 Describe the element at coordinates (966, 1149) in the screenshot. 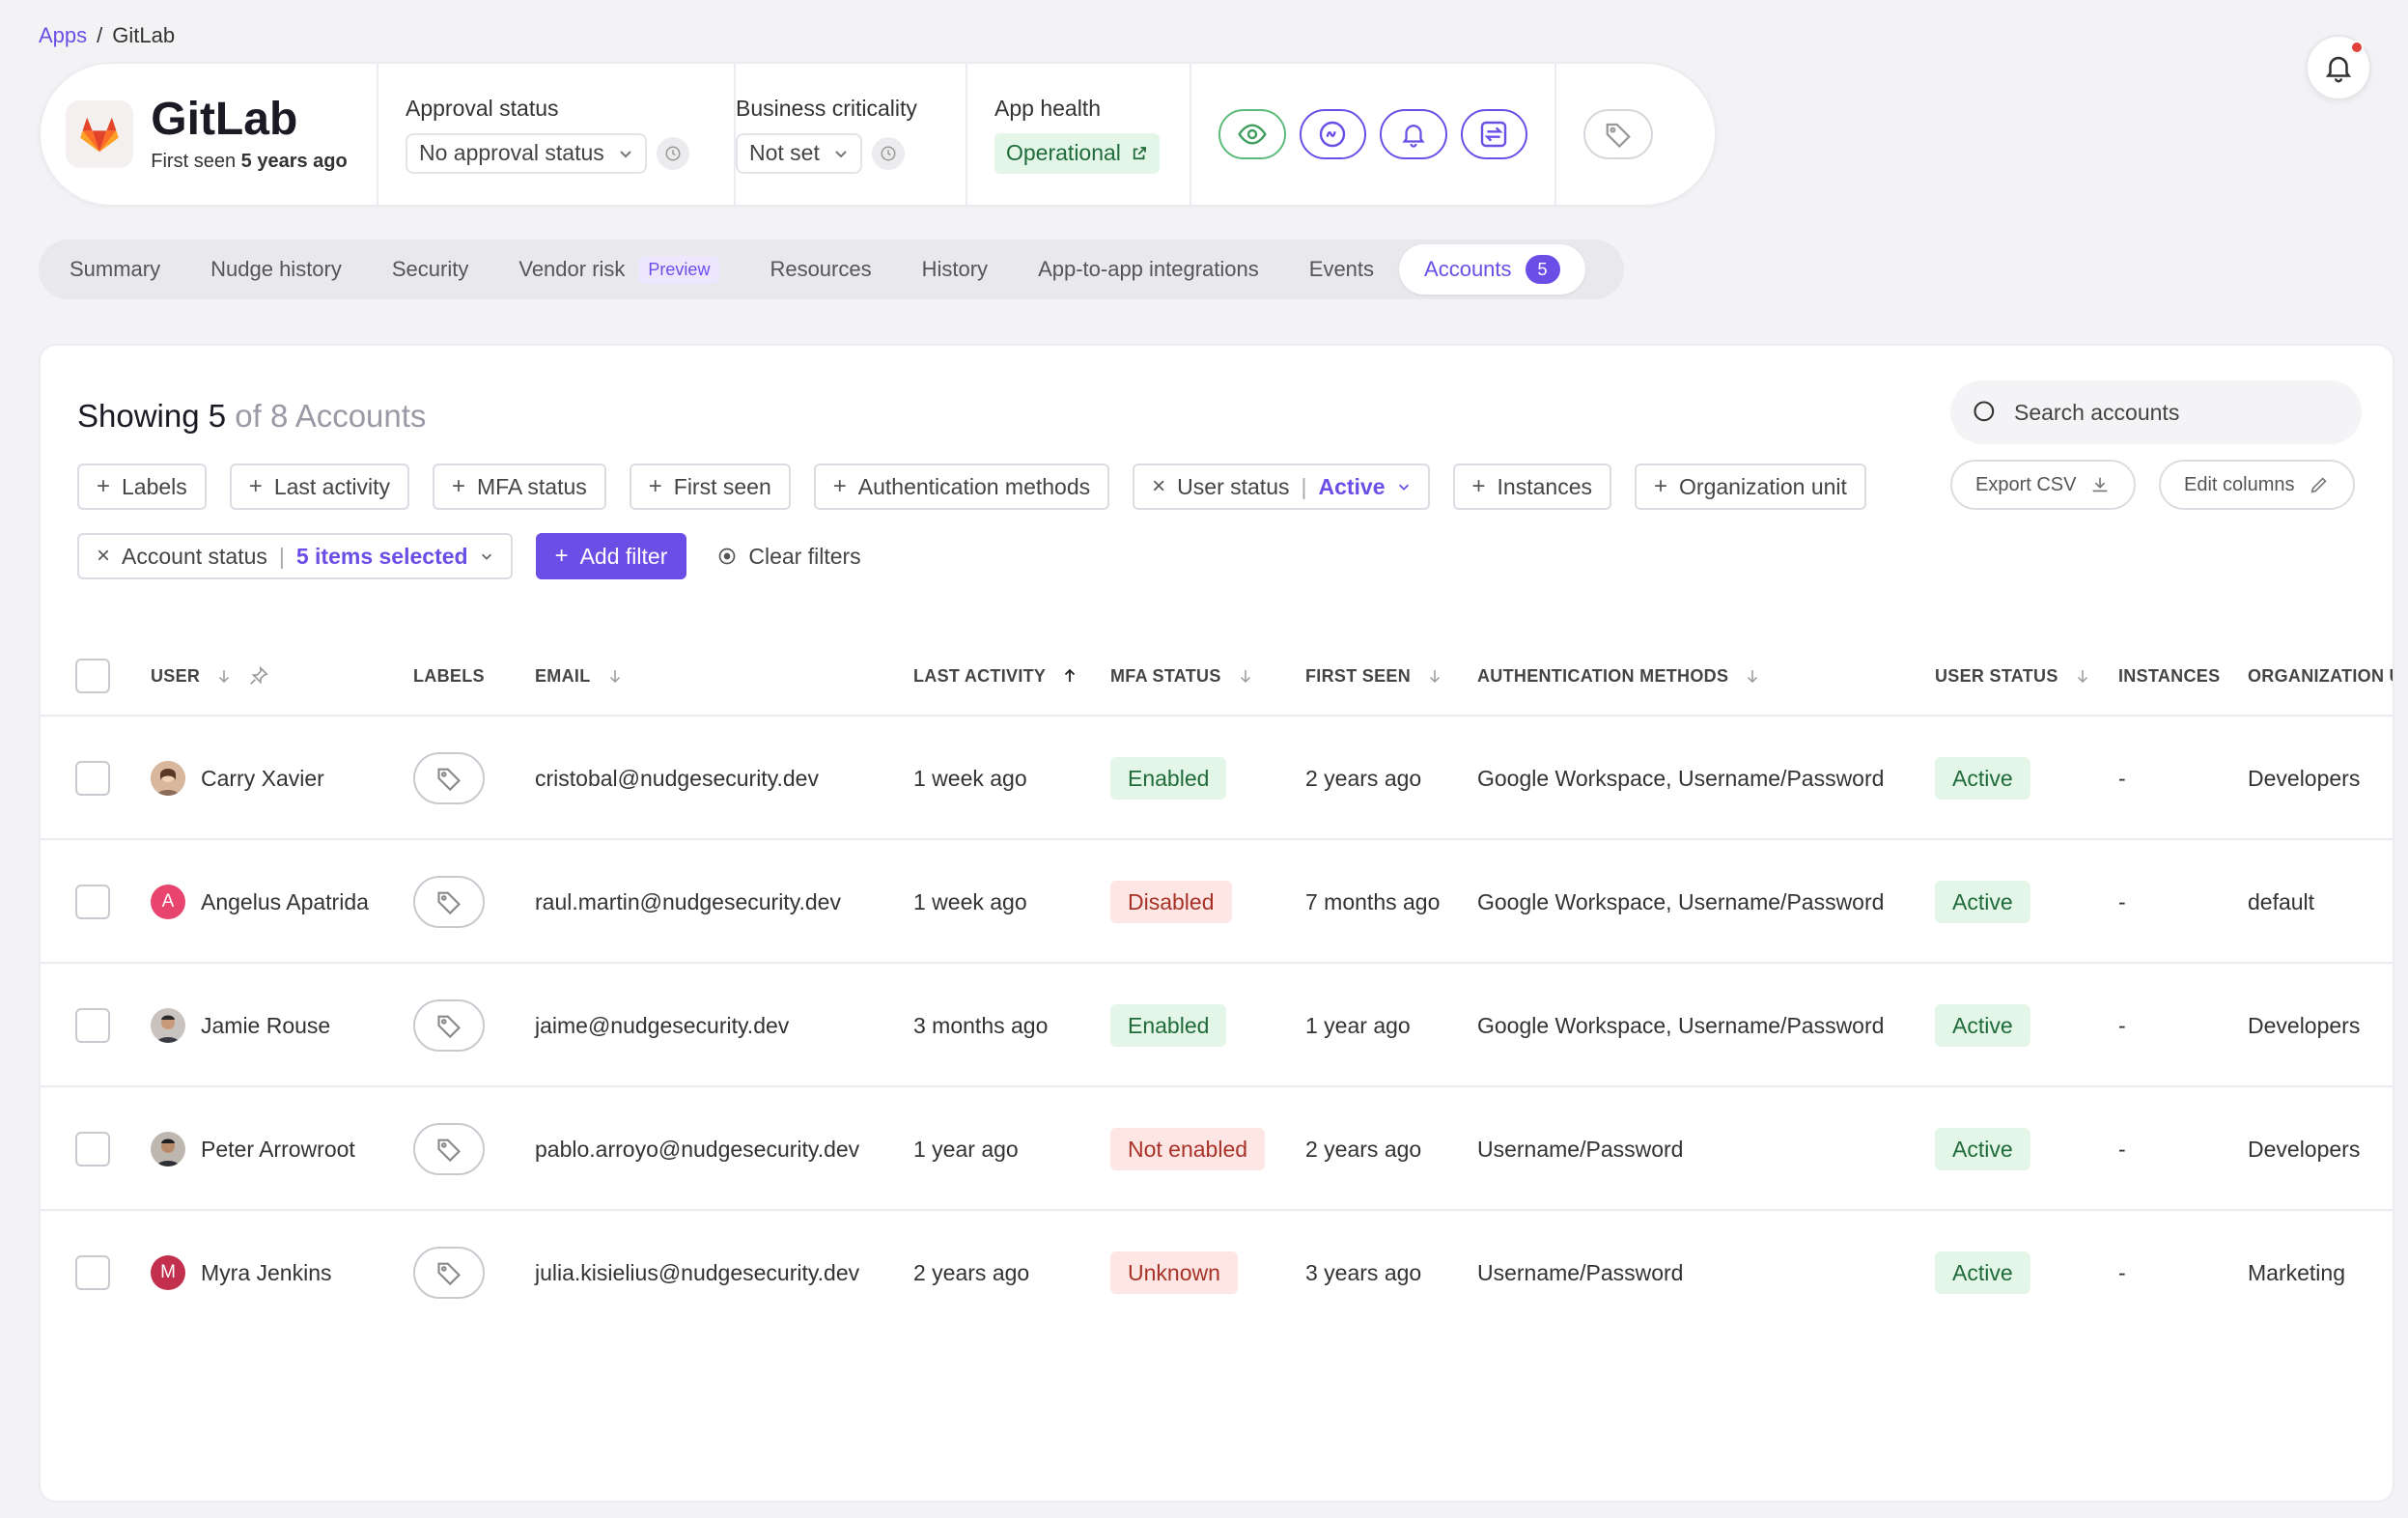

I see `last-activity-cell: 1 year ago` at that location.